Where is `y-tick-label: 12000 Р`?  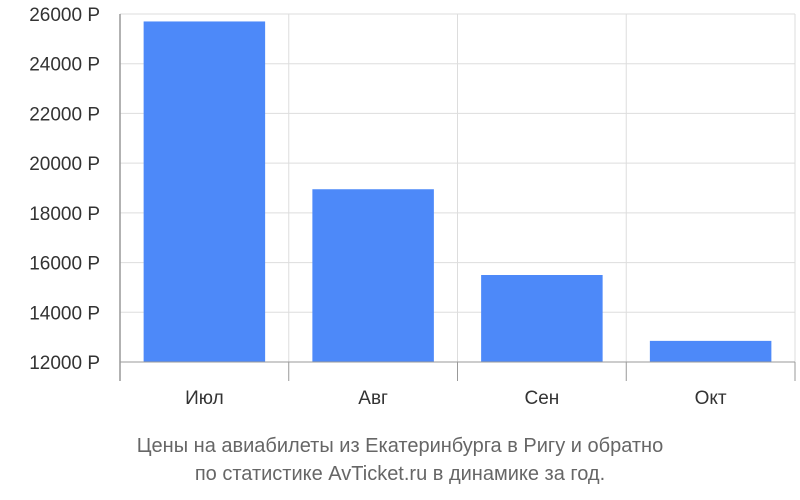
y-tick-label: 12000 Р is located at coordinates (64, 363).